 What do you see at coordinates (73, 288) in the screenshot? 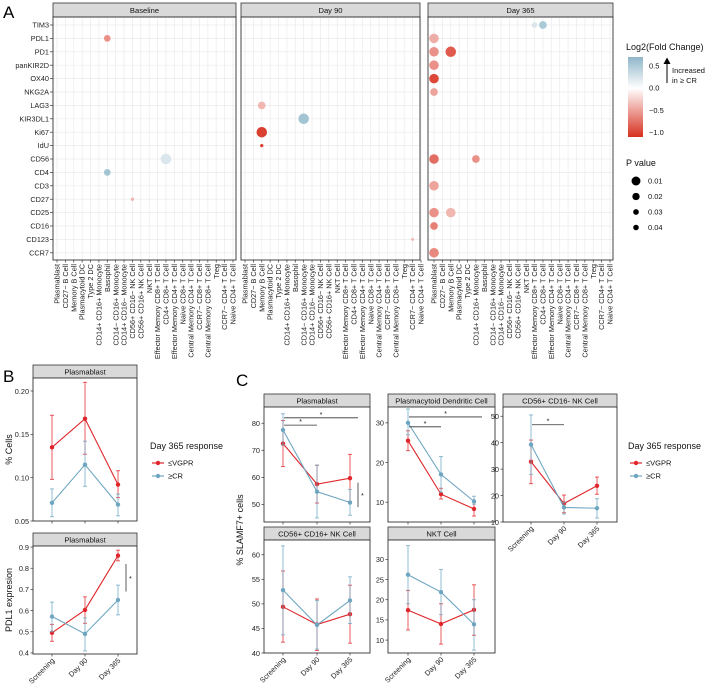
I see `x-tick-label: Memory B Cell` at bounding box center [73, 288].